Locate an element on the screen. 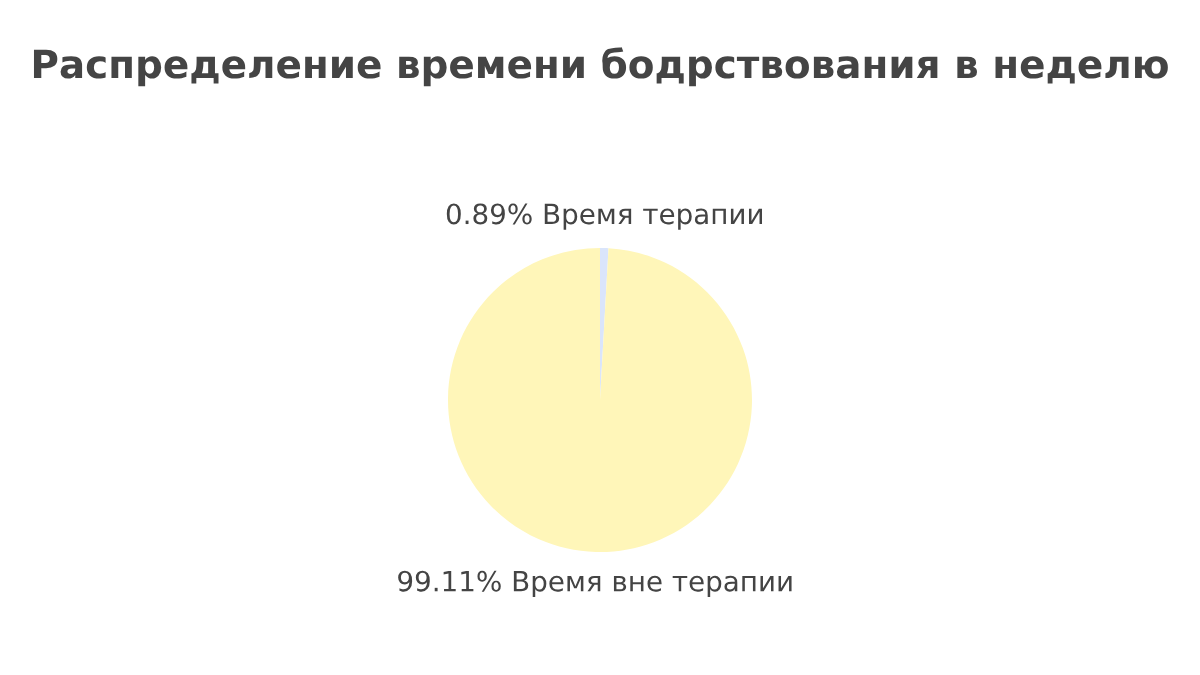 This screenshot has width=1200, height=675. chart-title: Распределение времени бодрствования в неделю is located at coordinates (600, 67).